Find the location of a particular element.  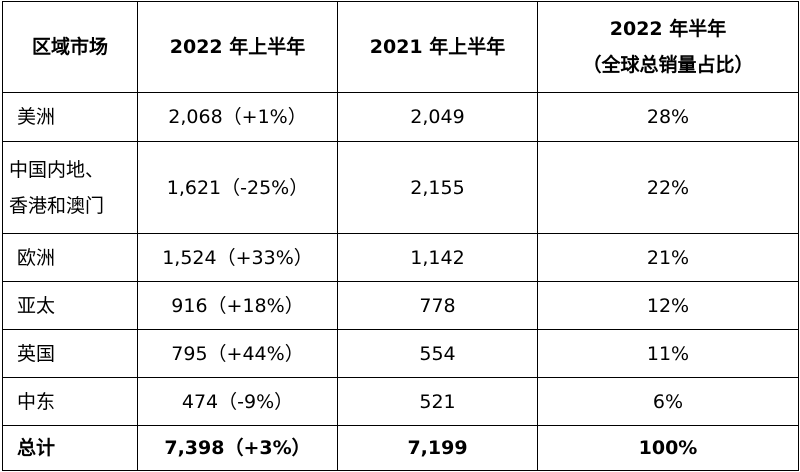

table-row: 中东 474（-9%） 521 6% is located at coordinates (400, 401).